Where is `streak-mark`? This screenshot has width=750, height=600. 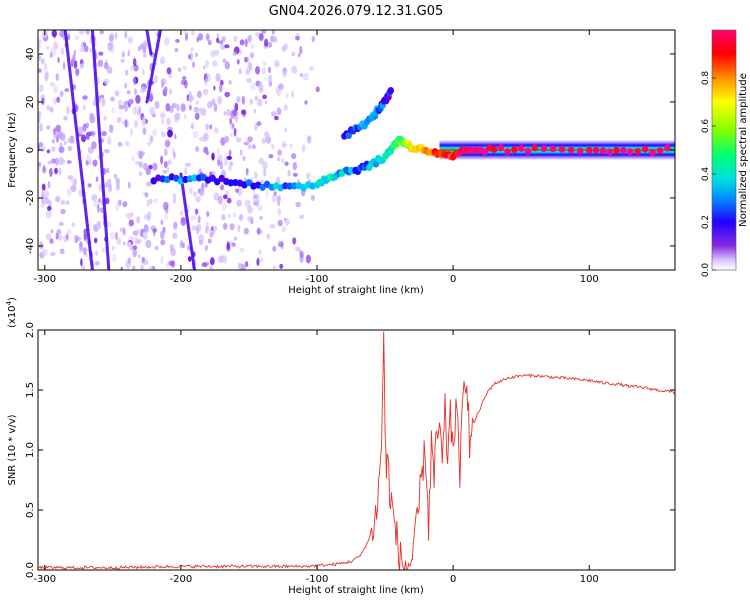 streak-mark is located at coordinates (100, 150).